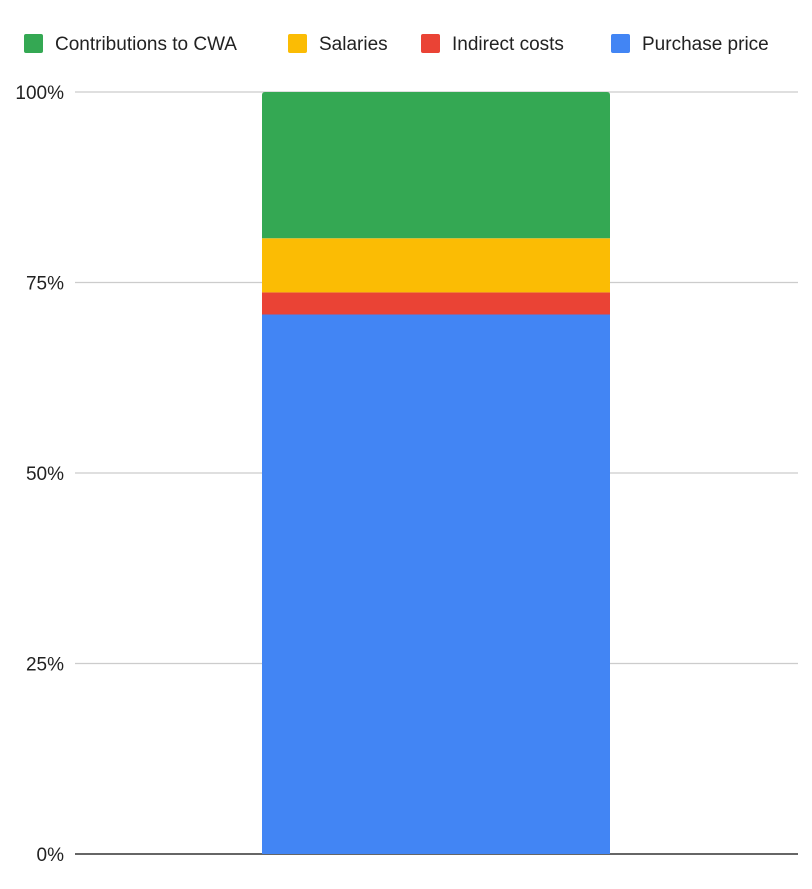 This screenshot has height=889, width=812. Describe the element at coordinates (436, 303) in the screenshot. I see `bar-segment-indirect-costs` at that location.